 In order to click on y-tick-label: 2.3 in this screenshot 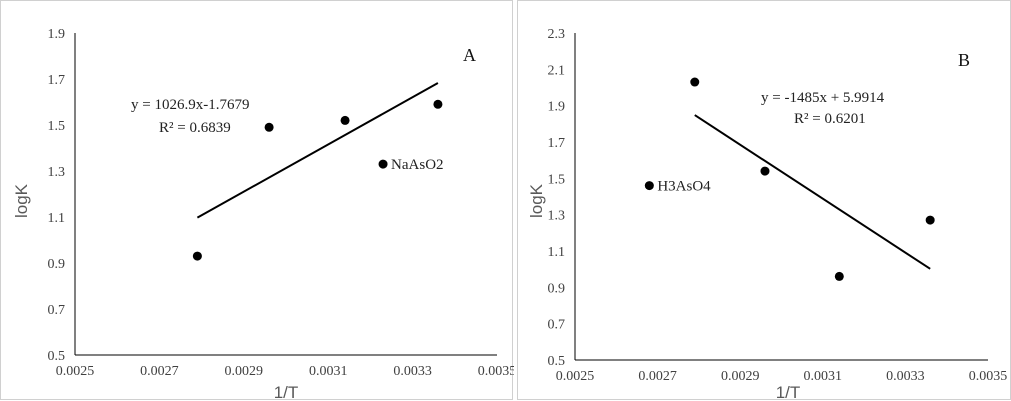, I will do `click(557, 34)`.